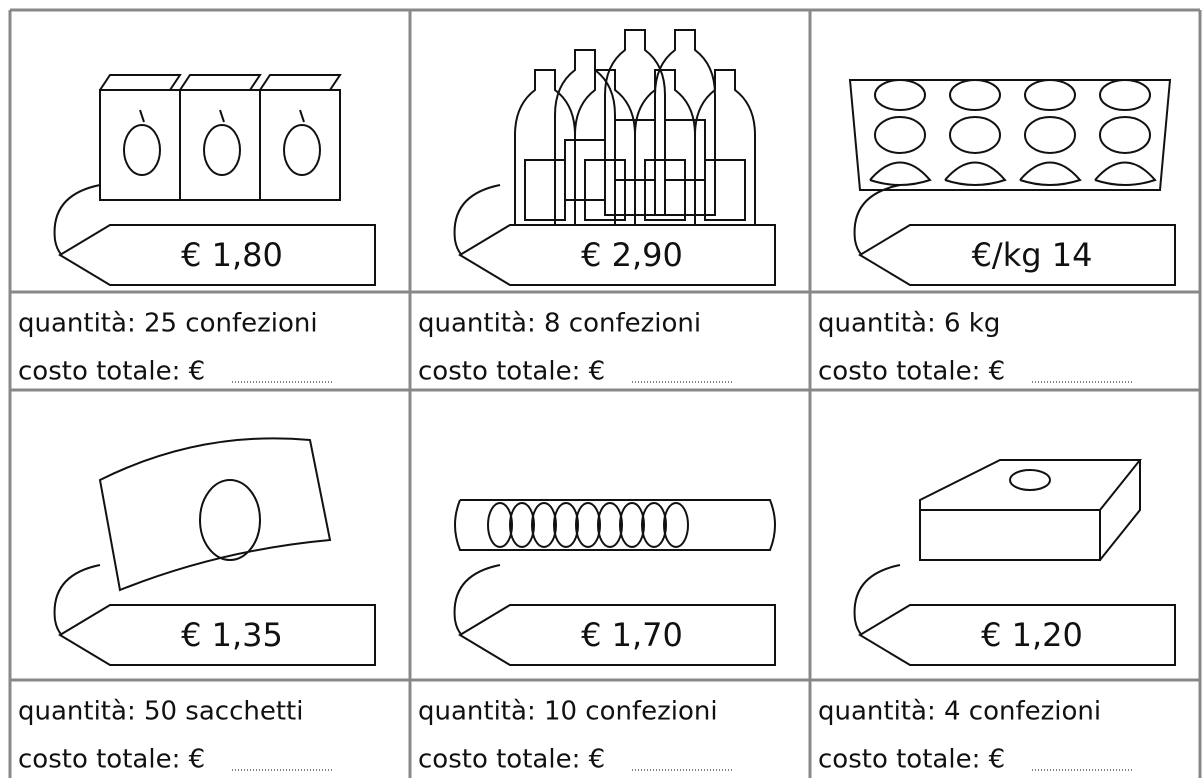 The height and width of the screenshot is (778, 1202). What do you see at coordinates (632, 635) in the screenshot?
I see `price: € 1,70` at bounding box center [632, 635].